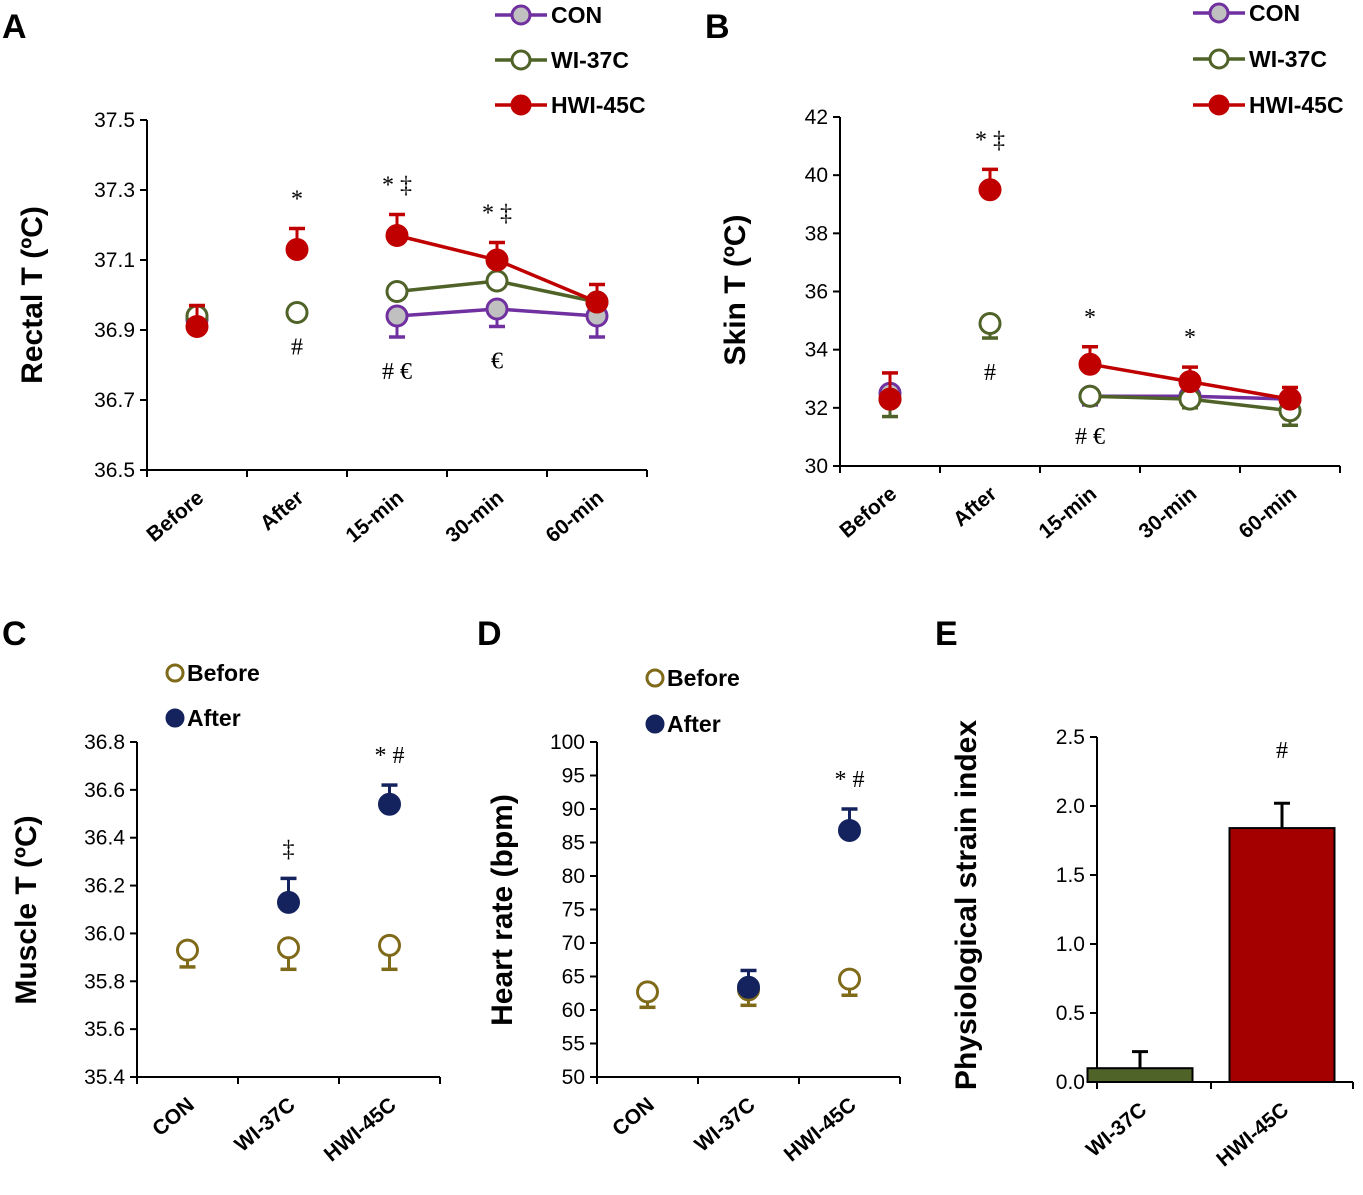 This screenshot has height=1195, width=1363. I want to click on y-tick-label: 36.7, so click(114, 400).